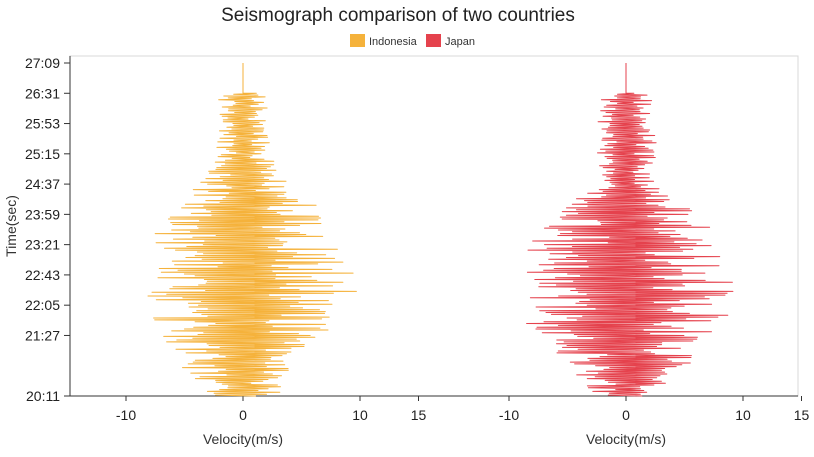 Image resolution: width=814 pixels, height=457 pixels. I want to click on y-tick-label: 23:21, so click(42, 245).